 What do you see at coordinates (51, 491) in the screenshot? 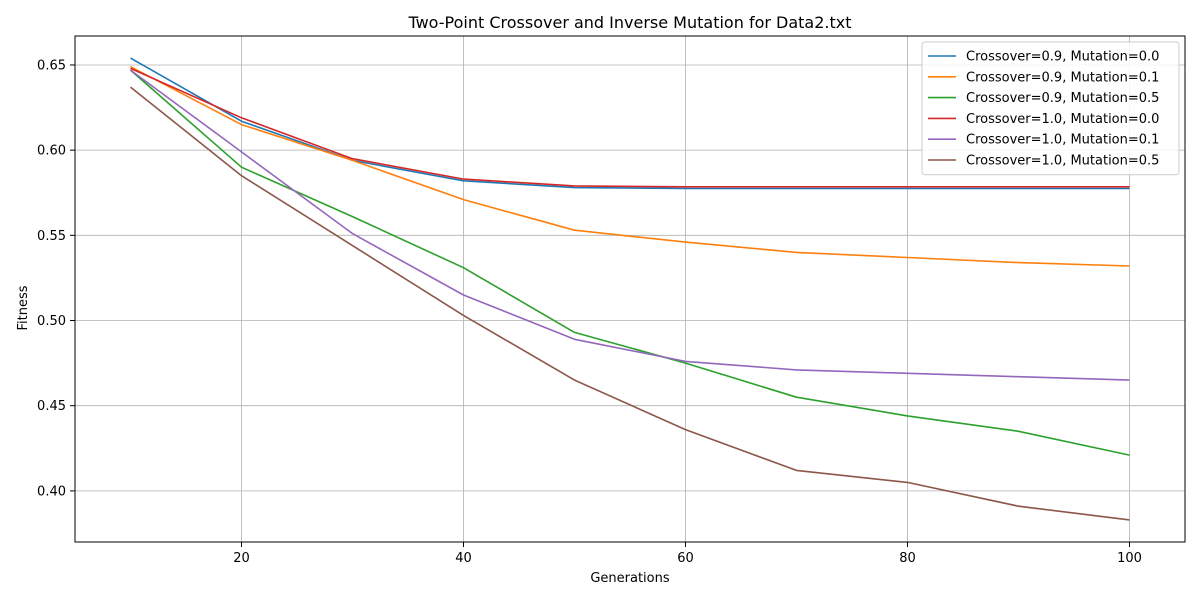
I see `y-tick-label: 0.40` at bounding box center [51, 491].